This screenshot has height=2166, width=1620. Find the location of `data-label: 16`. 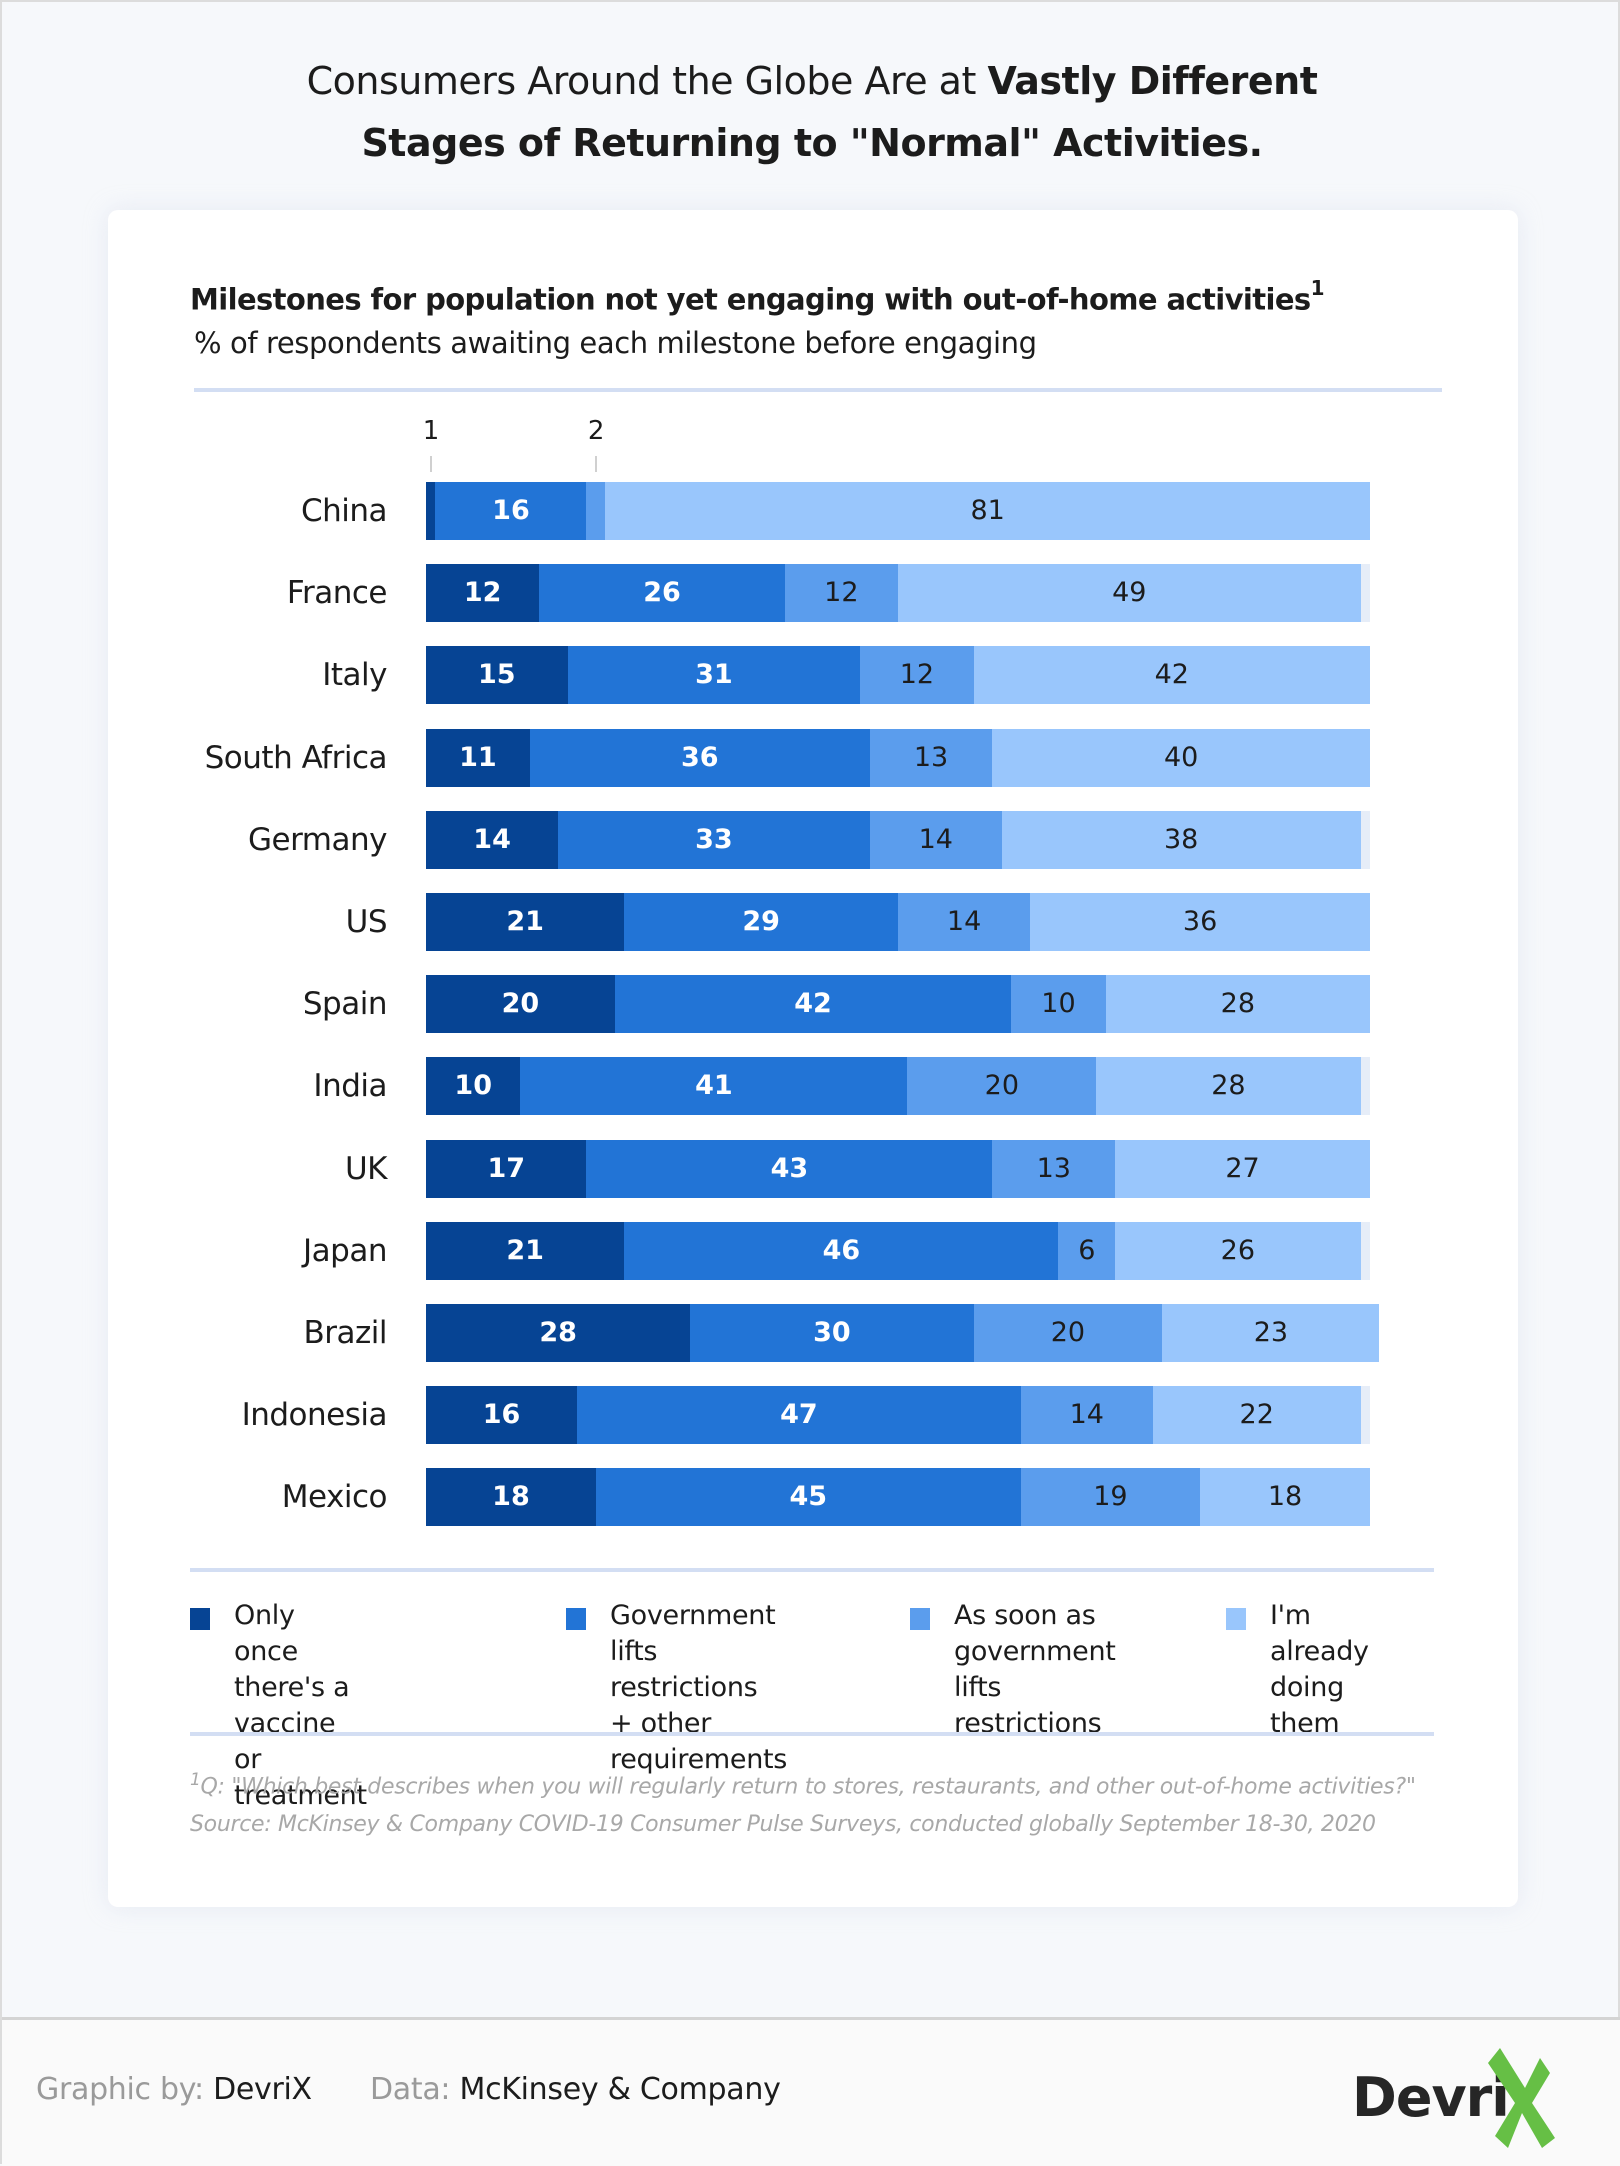

data-label: 16 is located at coordinates (511, 510).